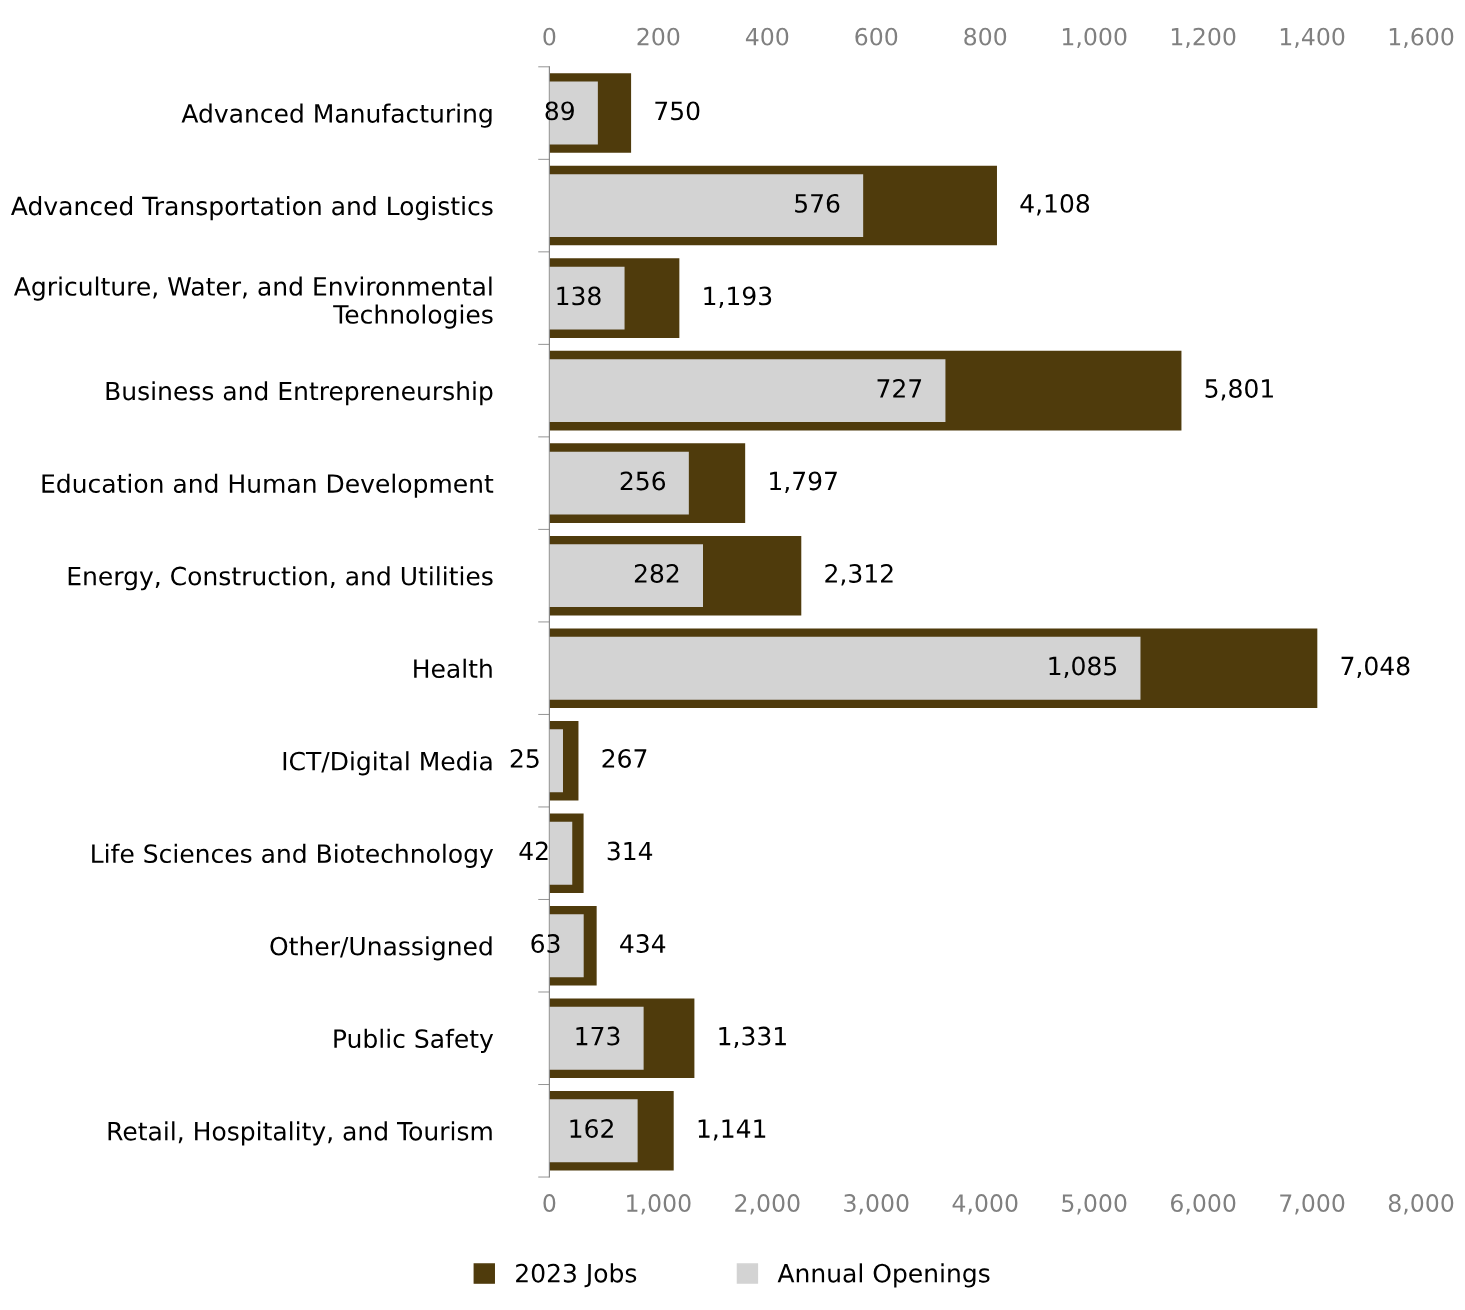 The width and height of the screenshot is (1465, 1310). Describe the element at coordinates (576, 1275) in the screenshot. I see `legend-label: 2023 Jobs` at that location.